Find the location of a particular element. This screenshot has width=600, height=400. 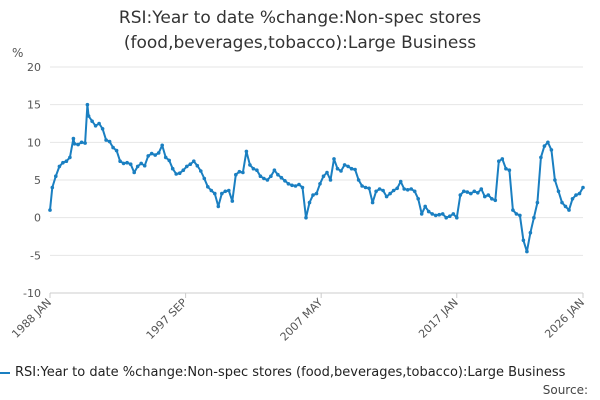

y-tick-label: 20 is located at coordinates (34, 67).